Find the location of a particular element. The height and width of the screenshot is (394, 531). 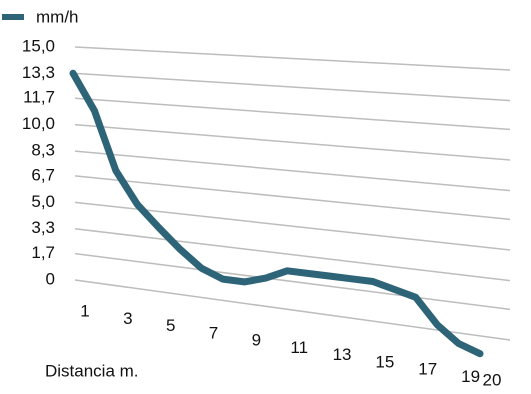

y-tick-label: 8,3 is located at coordinates (43, 150).